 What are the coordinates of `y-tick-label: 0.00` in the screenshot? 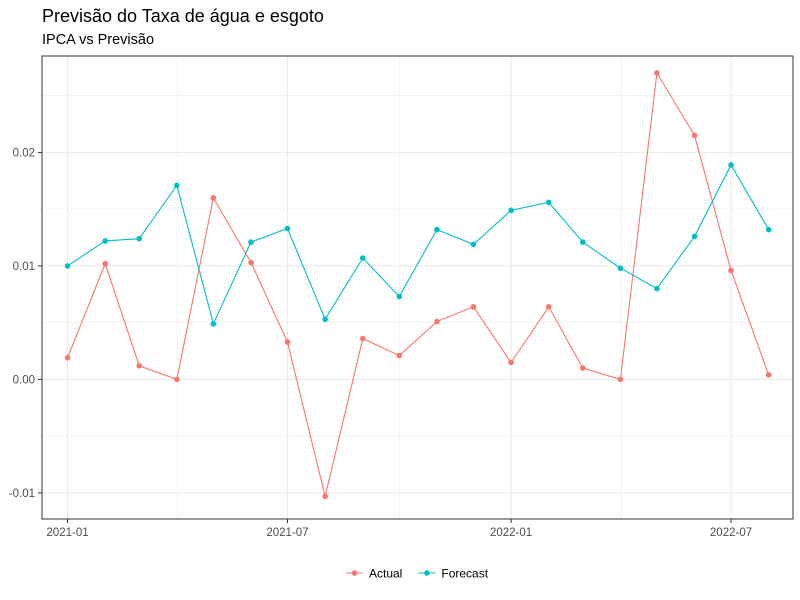 It's located at (24, 380).